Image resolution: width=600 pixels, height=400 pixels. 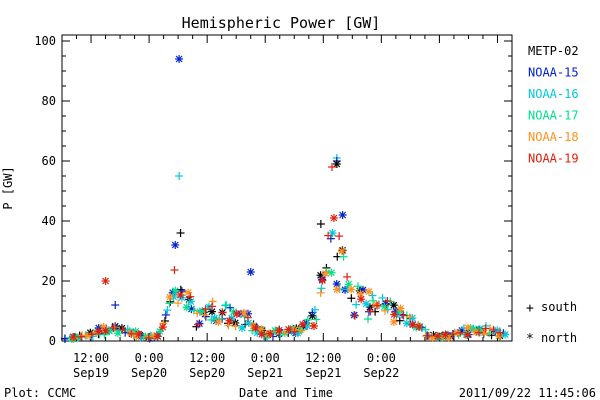 I want to click on north-marker-label: north, so click(x=559, y=338).